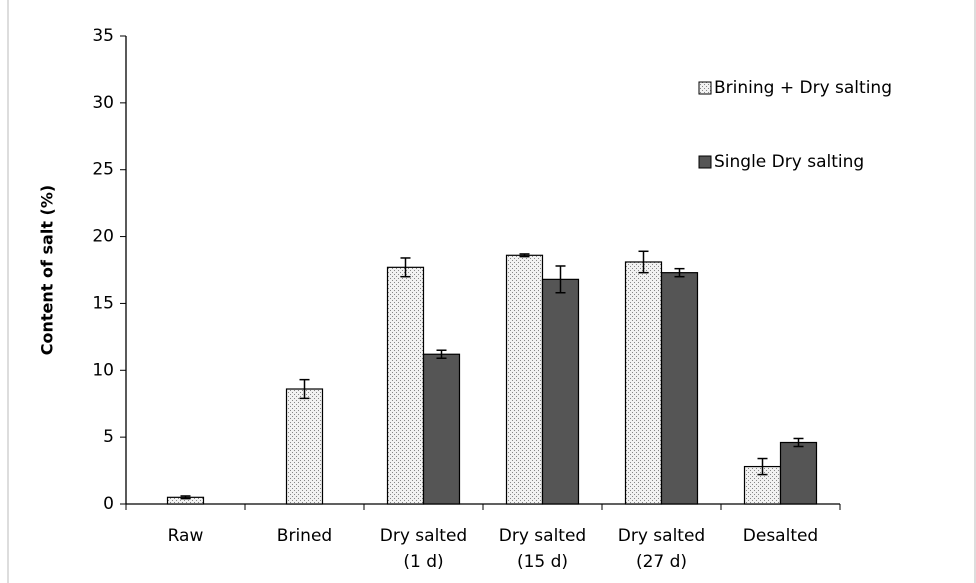 Image resolution: width=976 pixels, height=583 pixels. I want to click on y-tick-label: 5, so click(108, 437).